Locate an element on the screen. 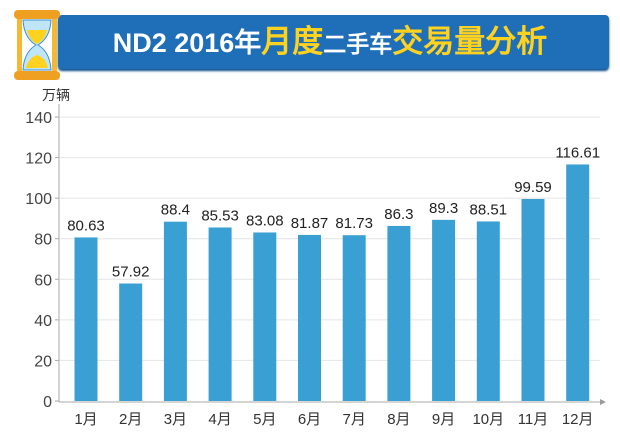 This screenshot has height=448, width=620. x-tick-label: 8月 is located at coordinates (398, 419).